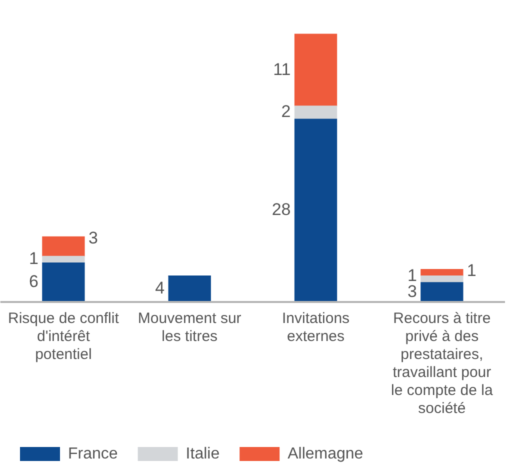  I want to click on data-label: 2, so click(286, 112).